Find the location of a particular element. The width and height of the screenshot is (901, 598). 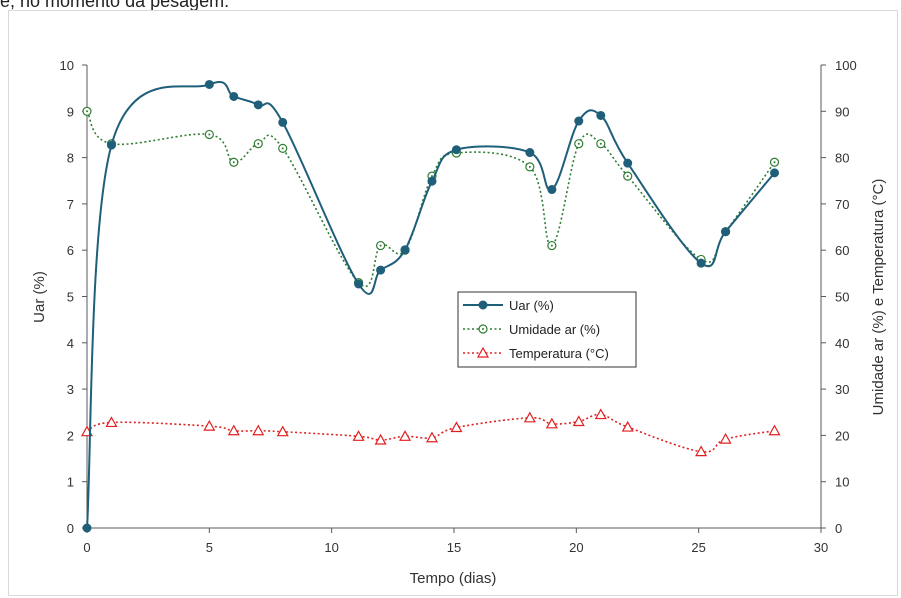

y2-tick-label: 40 is located at coordinates (842, 343).